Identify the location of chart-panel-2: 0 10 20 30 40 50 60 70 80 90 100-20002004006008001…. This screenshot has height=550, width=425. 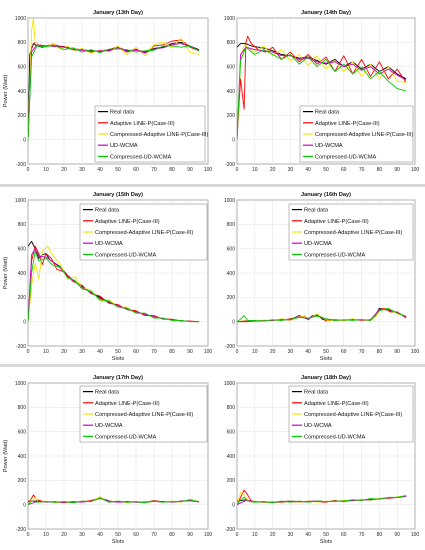
(322, 91).